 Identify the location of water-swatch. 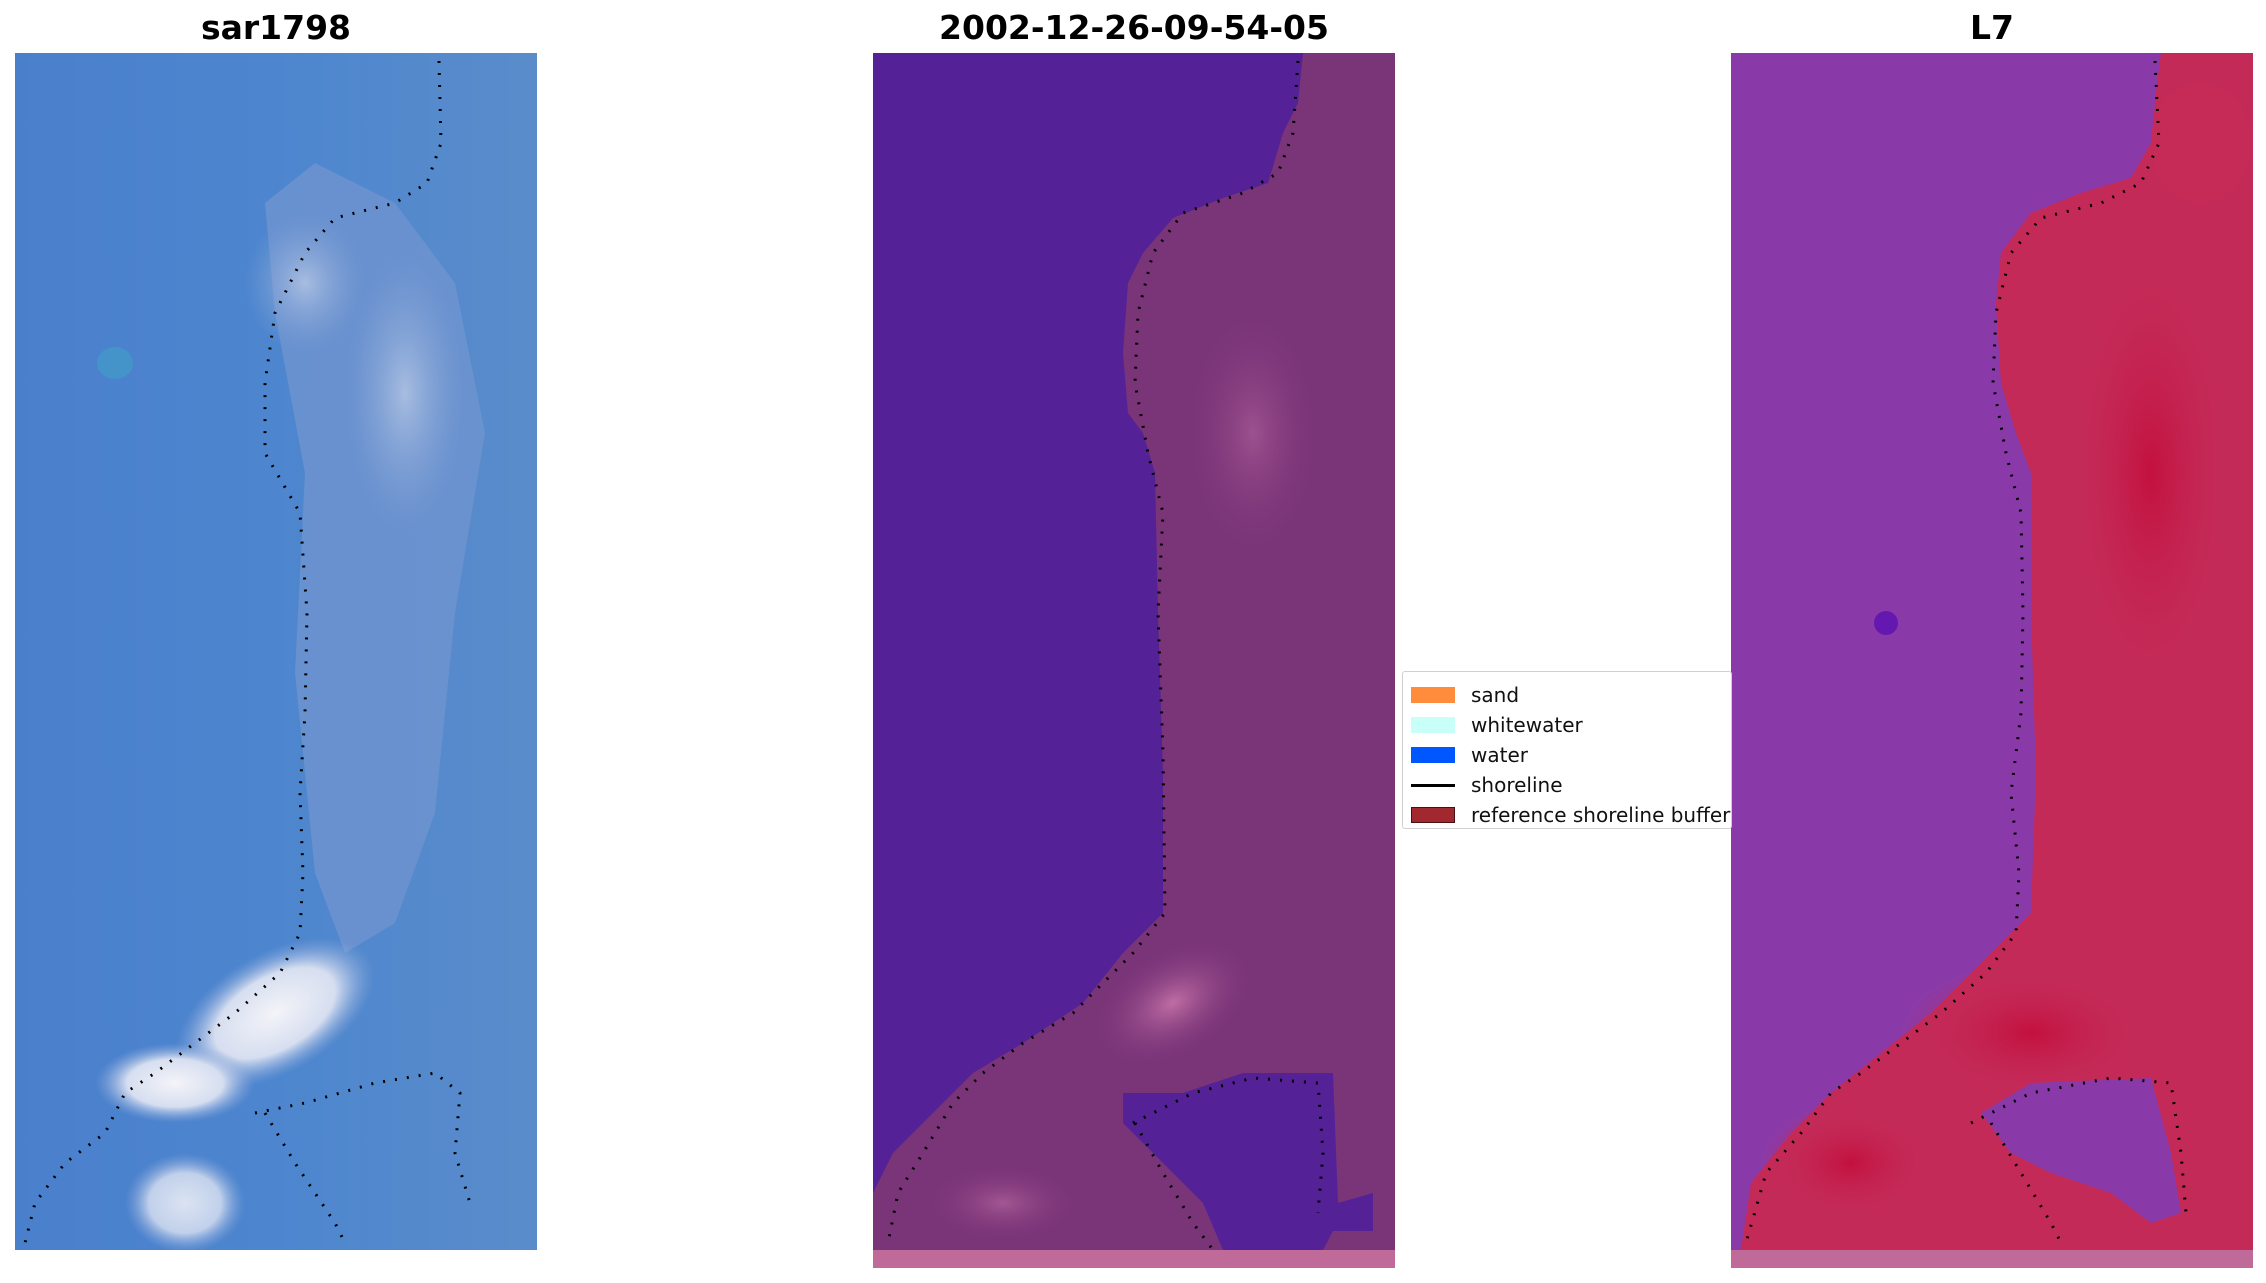
(1433, 755).